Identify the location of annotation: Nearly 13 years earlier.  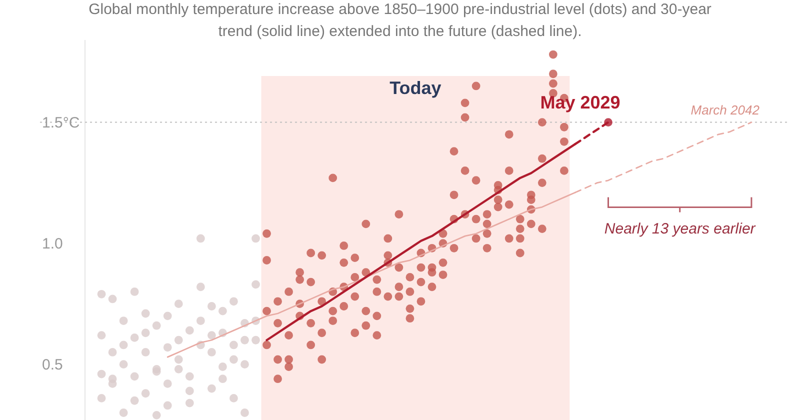
(680, 229).